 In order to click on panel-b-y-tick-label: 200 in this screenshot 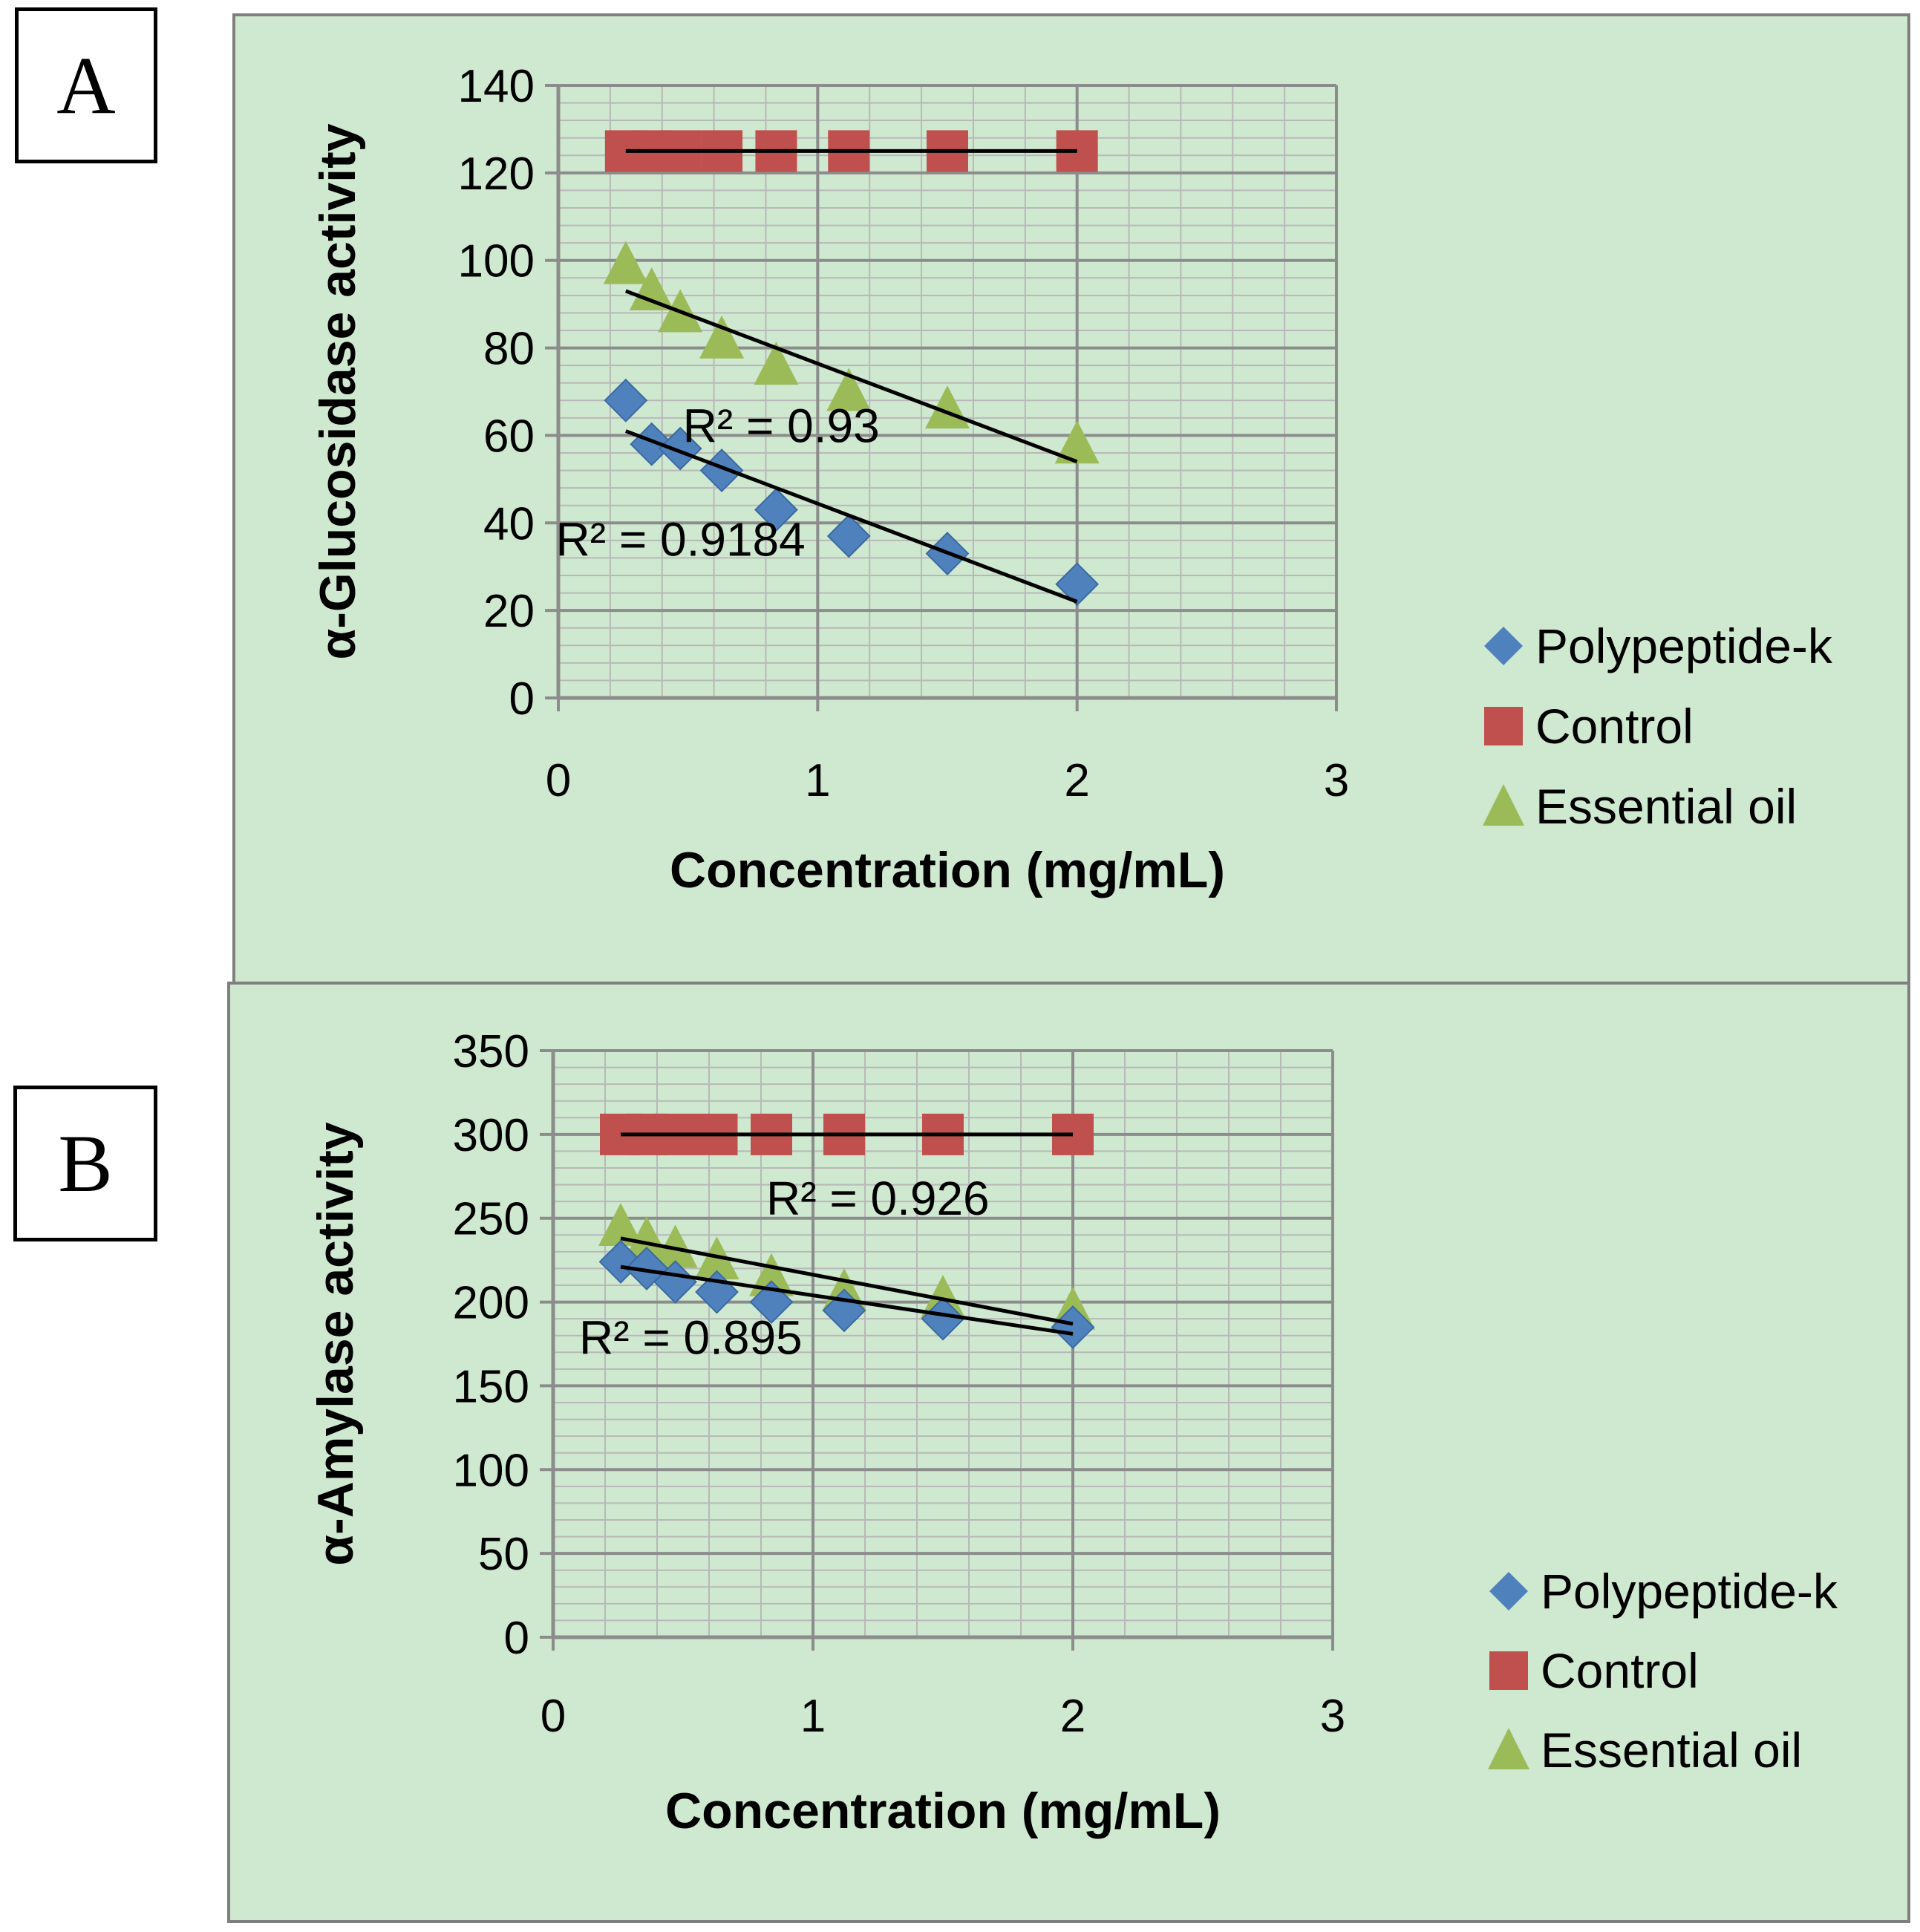, I will do `click(491, 1304)`.